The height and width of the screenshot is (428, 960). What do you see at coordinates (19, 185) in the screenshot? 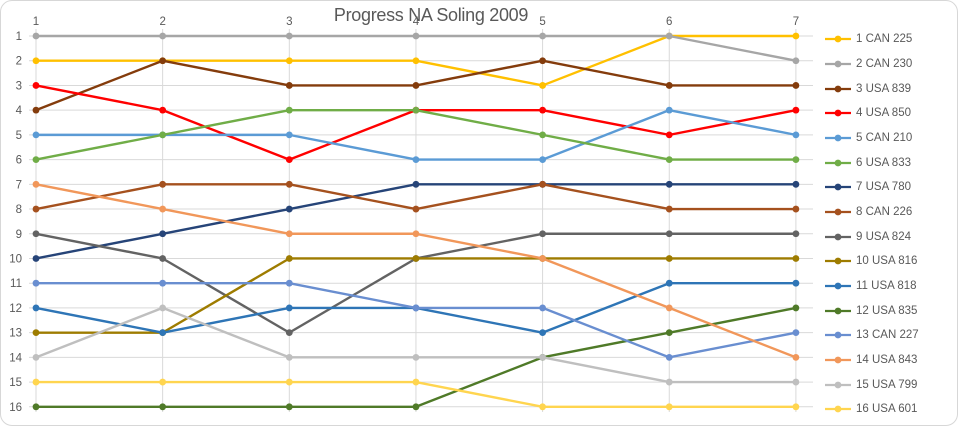
I see `y-tick-label: 7` at bounding box center [19, 185].